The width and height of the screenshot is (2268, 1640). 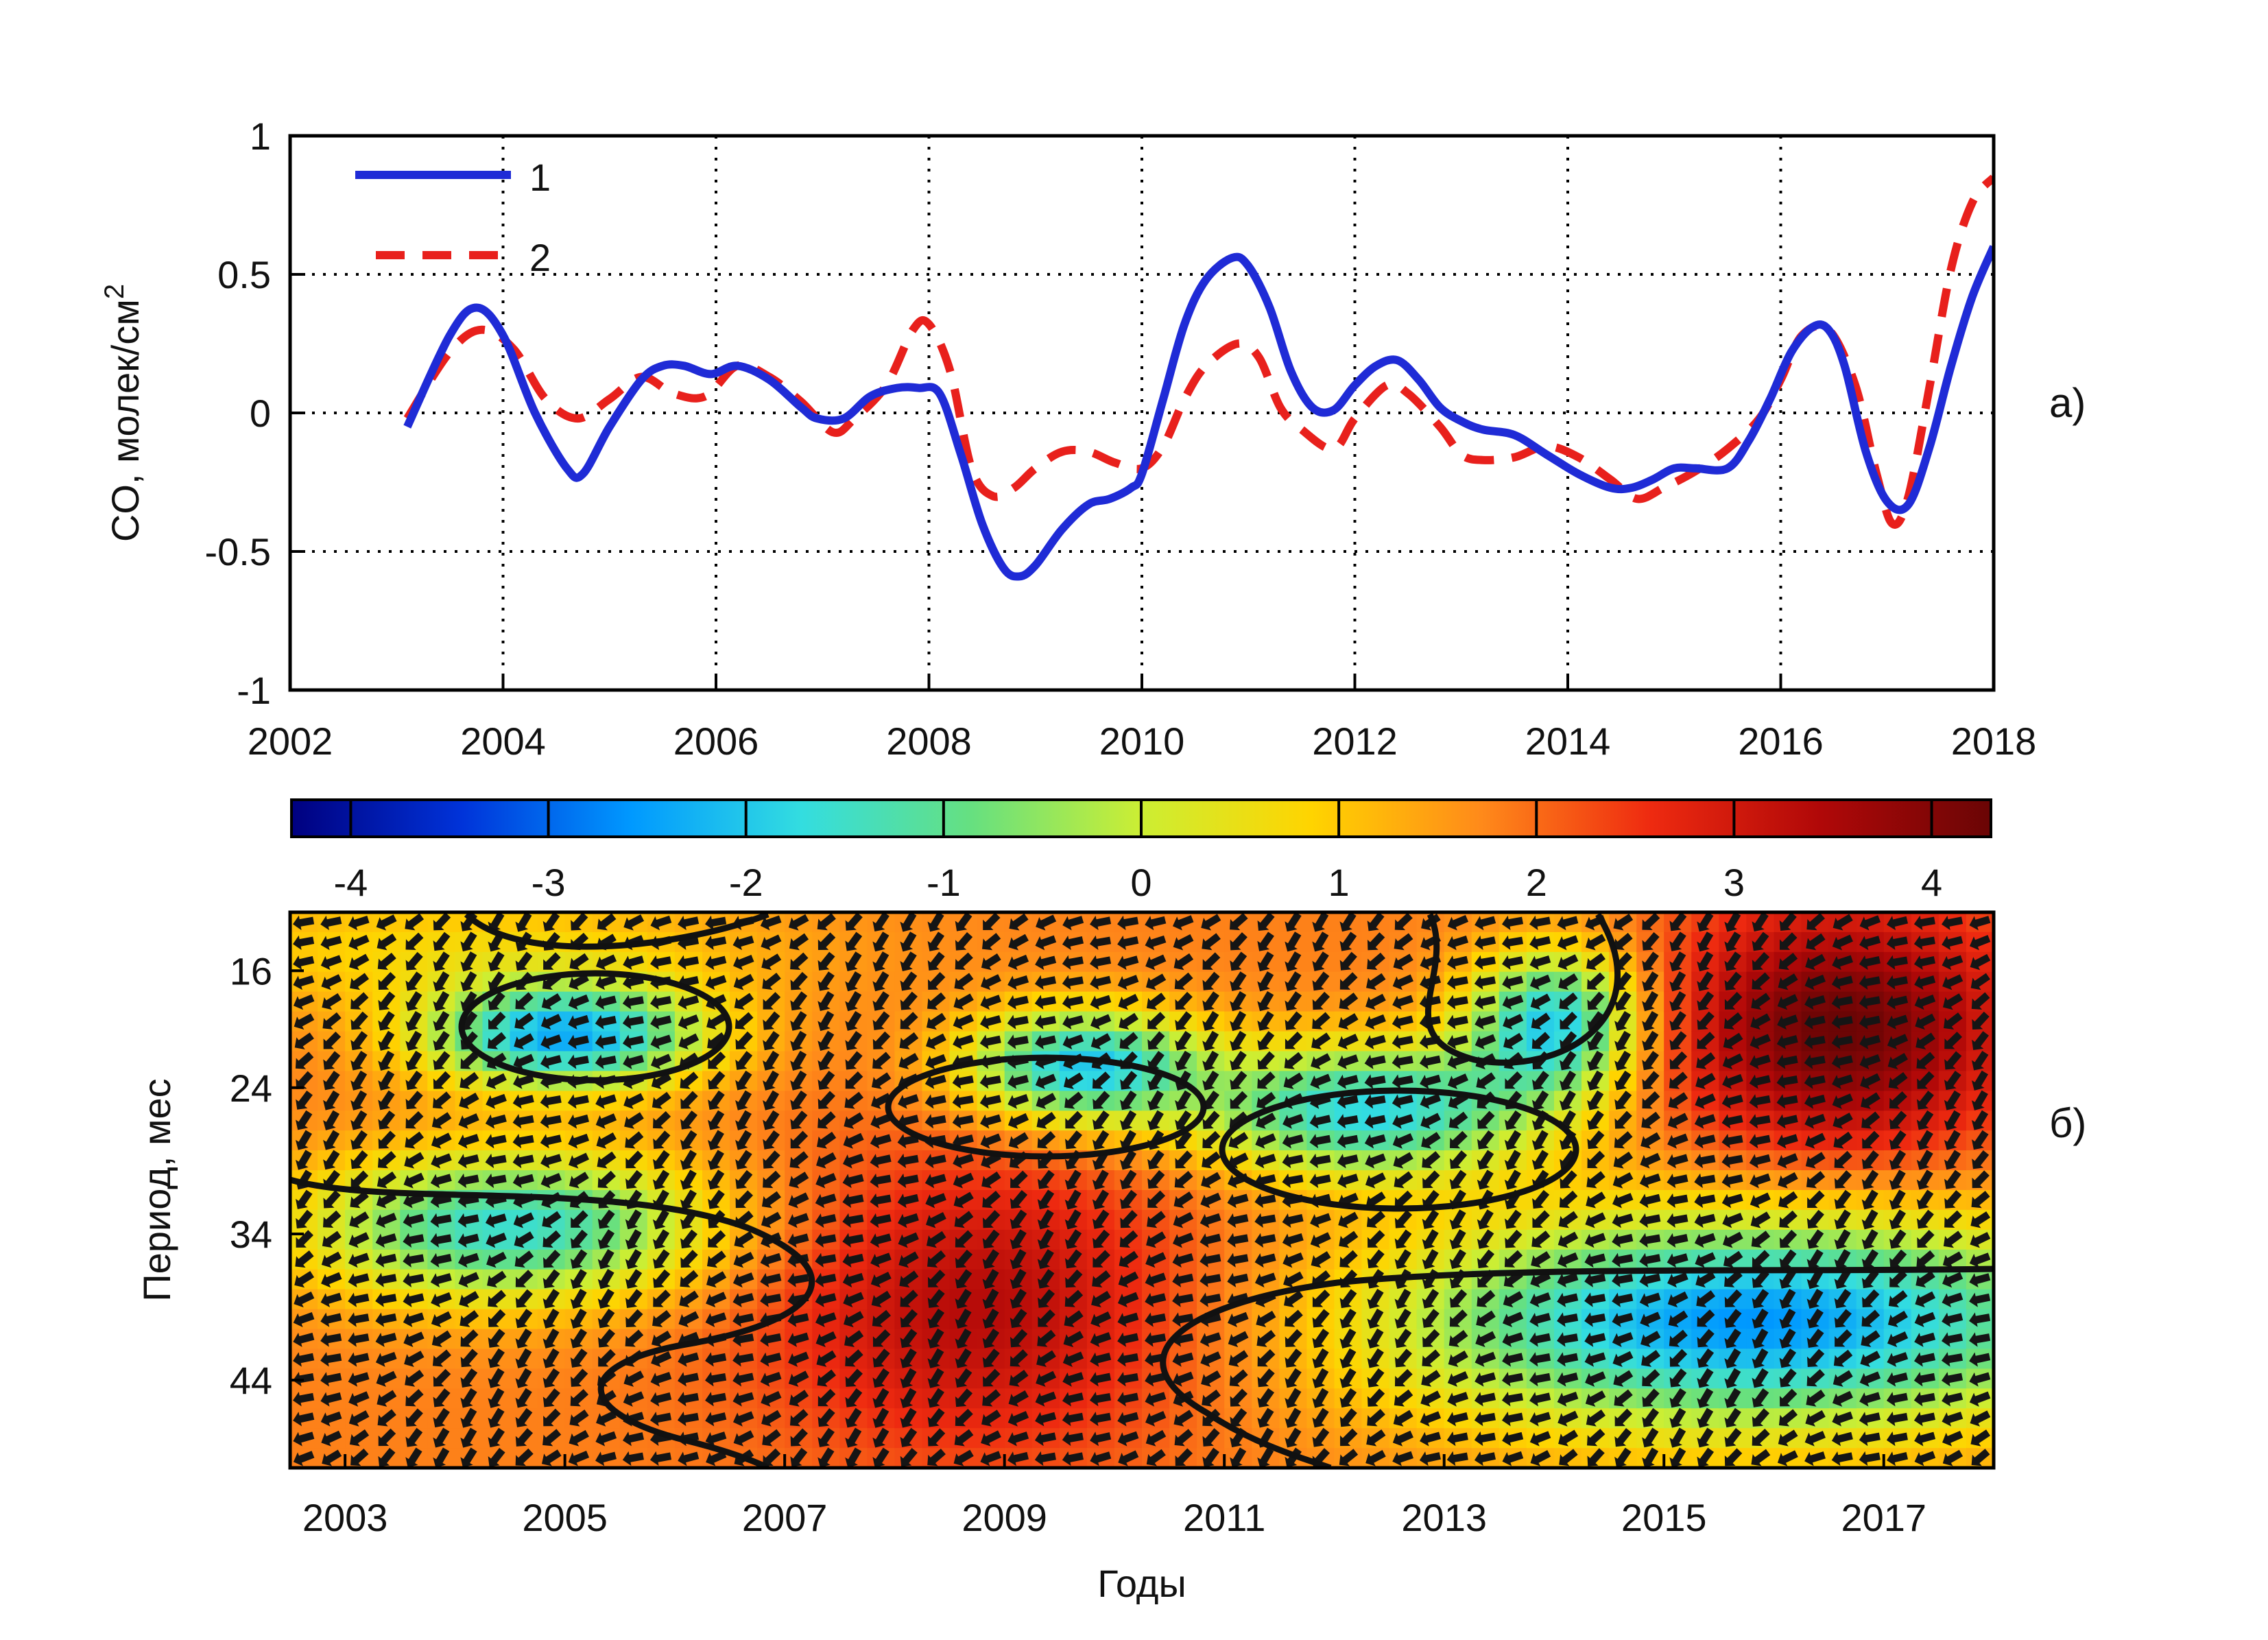 I want to click on x-tick-label-a: 2008, so click(x=929, y=741).